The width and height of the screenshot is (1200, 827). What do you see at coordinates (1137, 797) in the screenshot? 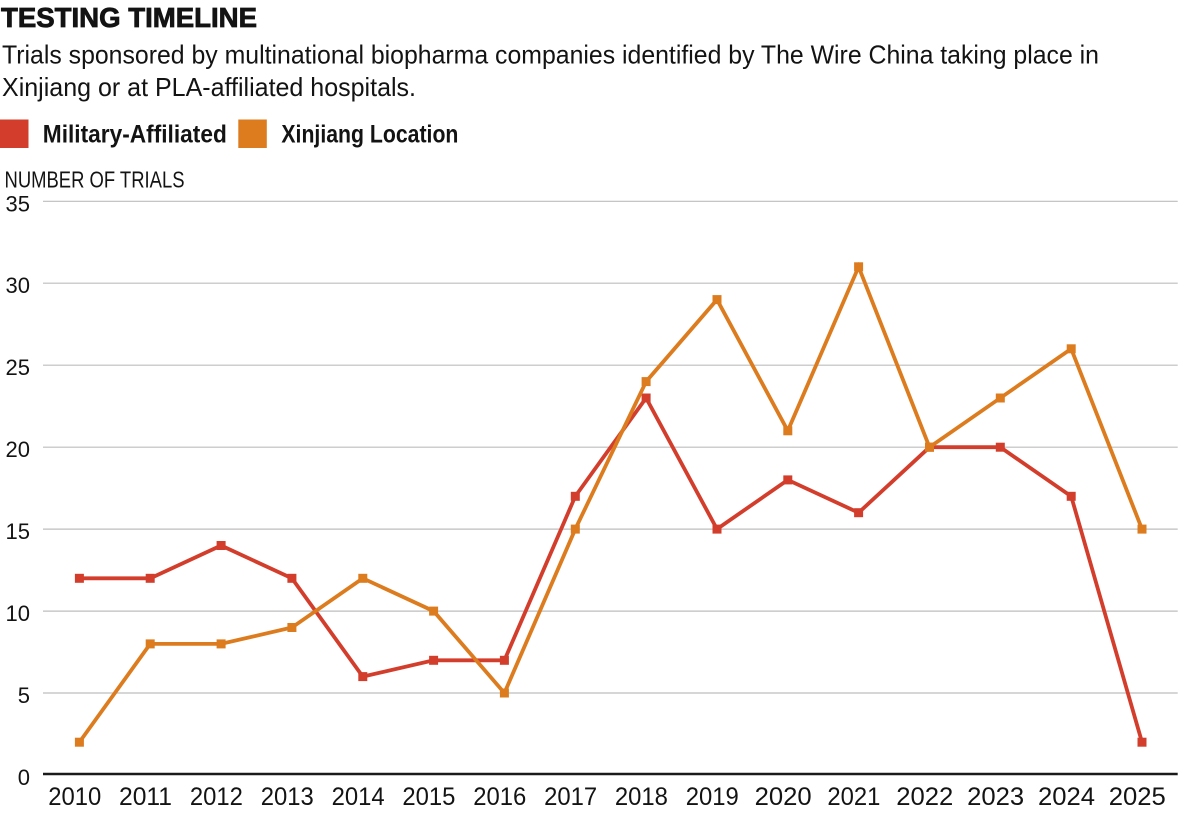
I see `svg-text: 2025` at bounding box center [1137, 797].